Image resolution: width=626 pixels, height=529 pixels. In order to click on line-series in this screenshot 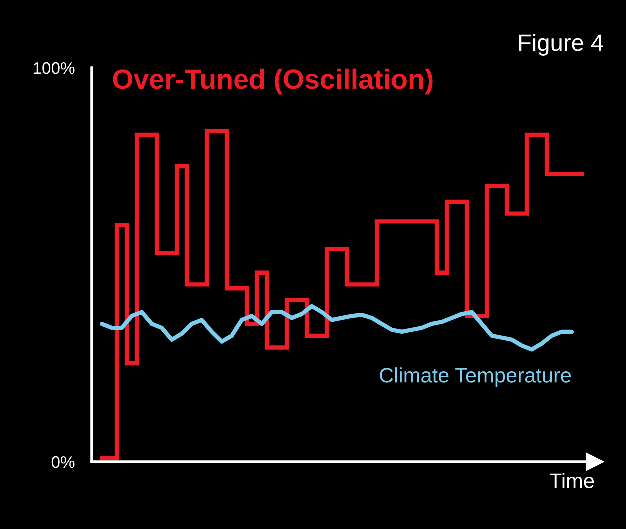, I will do `click(337, 328)`.